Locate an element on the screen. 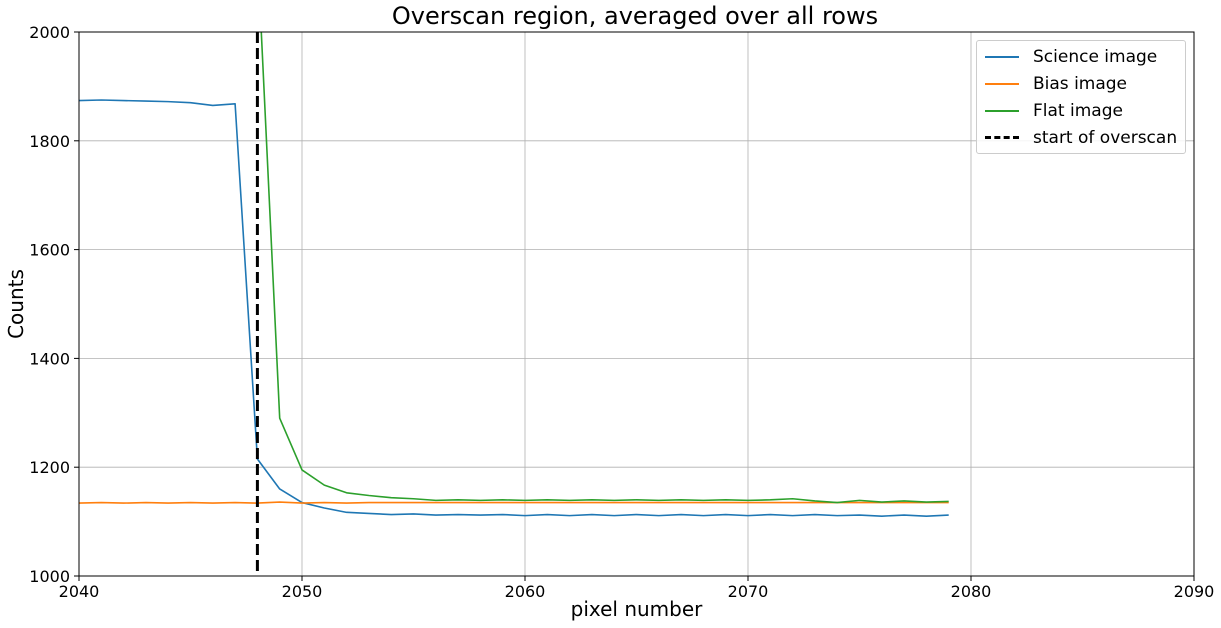  legend-entry-flat: Flat image is located at coordinates (1081, 110).